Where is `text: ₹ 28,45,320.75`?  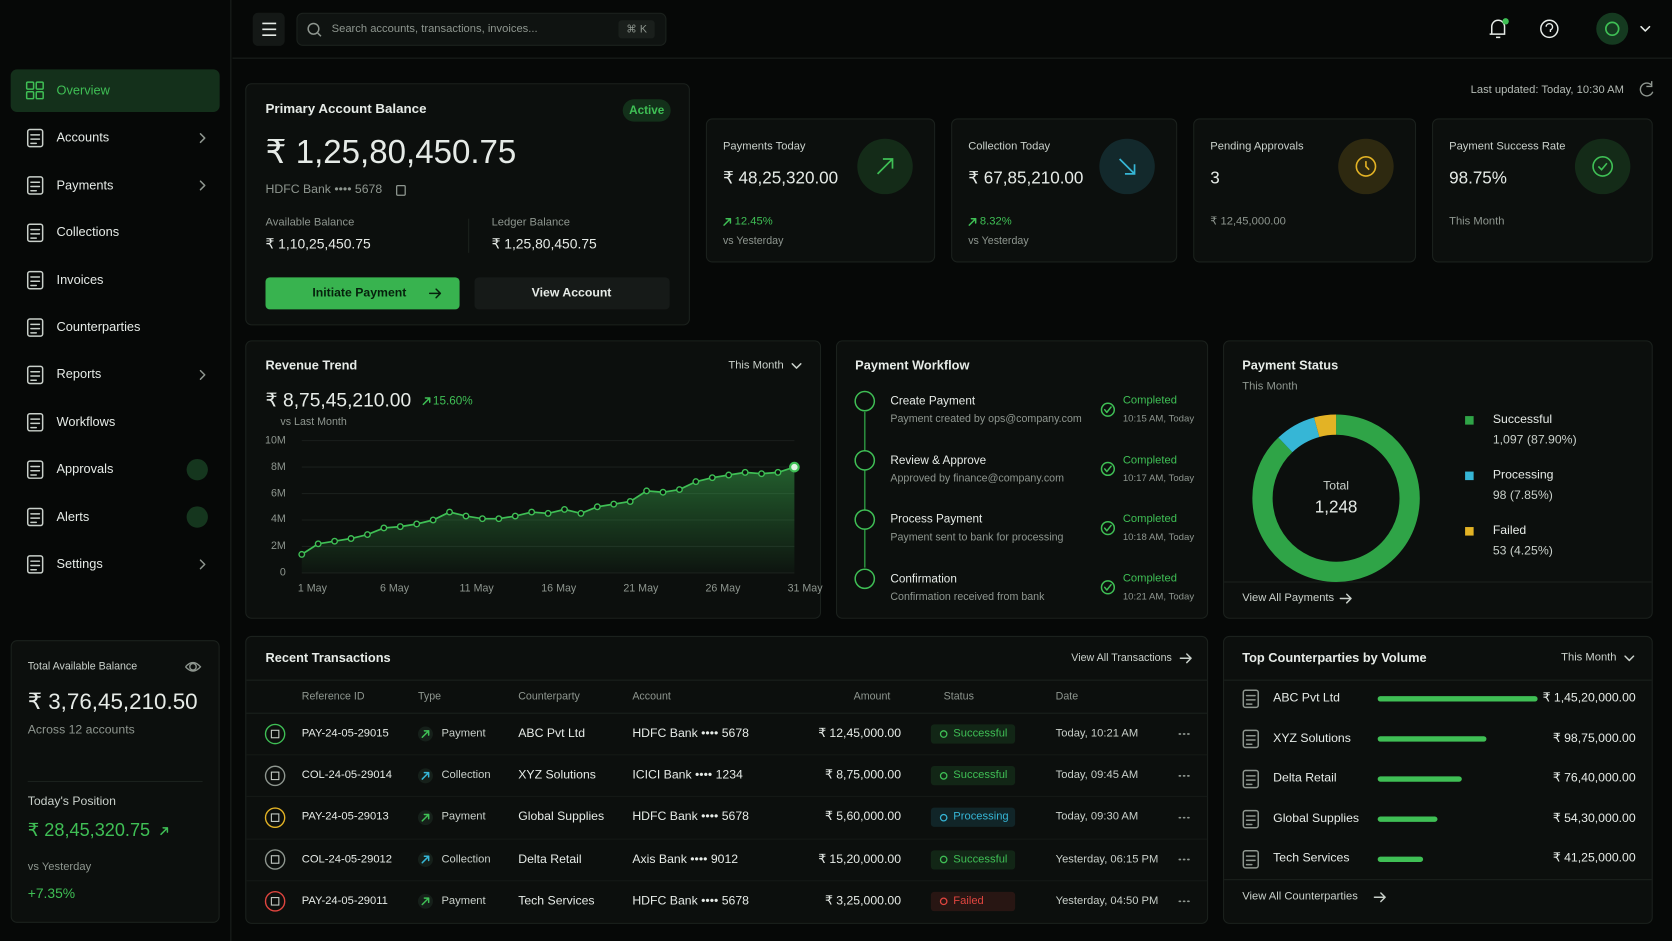
text: ₹ 28,45,320.75 is located at coordinates (89, 830).